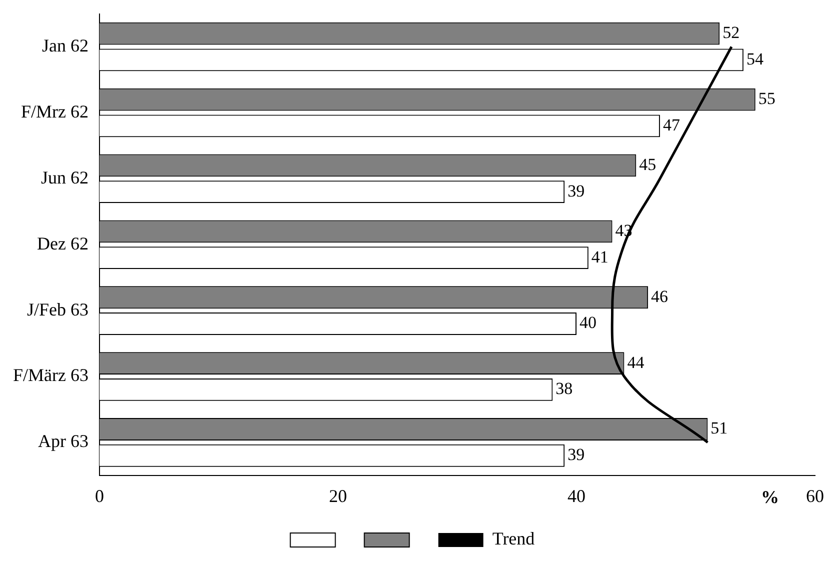 This screenshot has width=835, height=564. Describe the element at coordinates (659, 296) in the screenshot. I see `data-label: 46` at that location.